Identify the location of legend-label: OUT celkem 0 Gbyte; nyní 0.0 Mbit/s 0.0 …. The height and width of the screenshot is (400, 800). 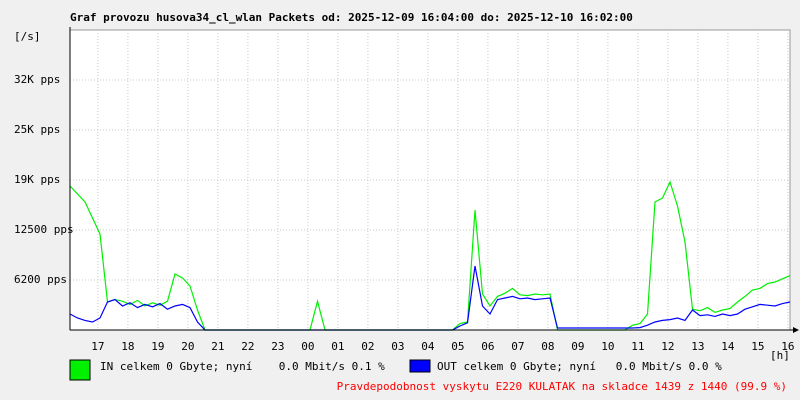
(579, 366).